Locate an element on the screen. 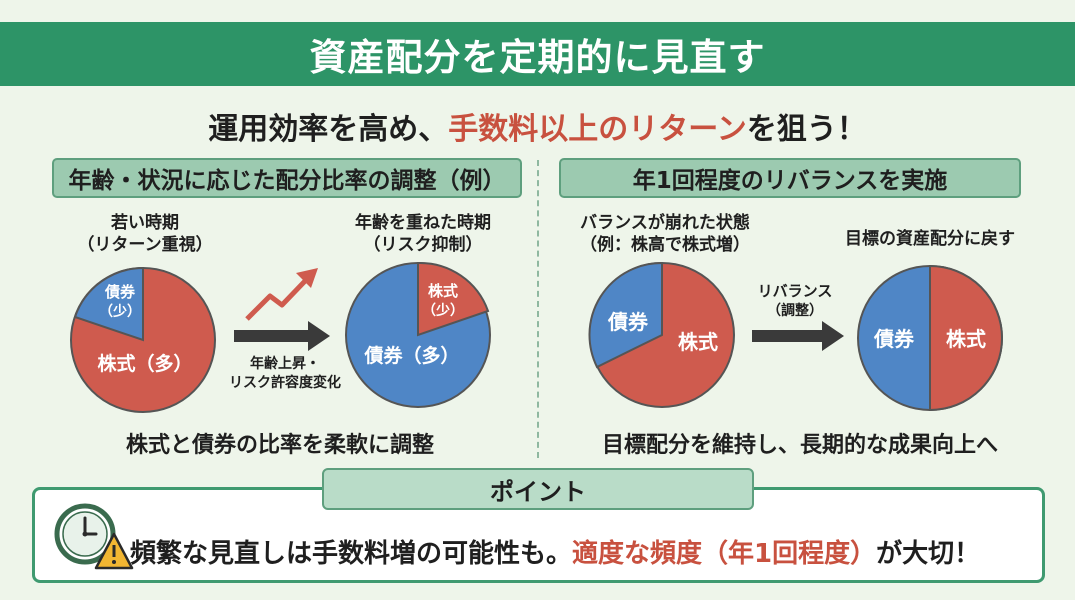  unbalanced-label-line2: （例：株高で株式増） is located at coordinates (665, 245).